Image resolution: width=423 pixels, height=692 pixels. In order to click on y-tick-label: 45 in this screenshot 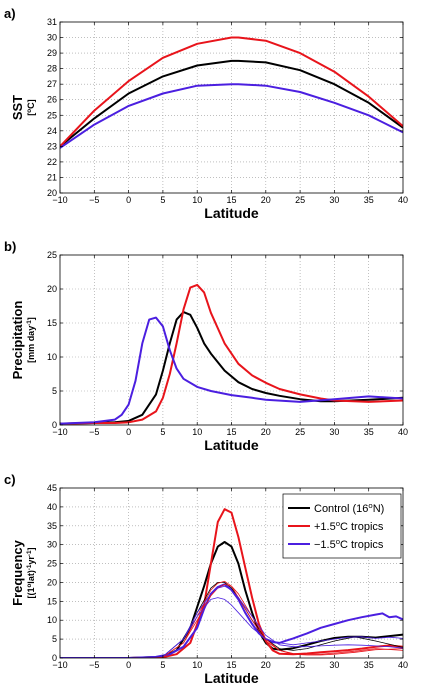, I will do `click(52, 488)`.